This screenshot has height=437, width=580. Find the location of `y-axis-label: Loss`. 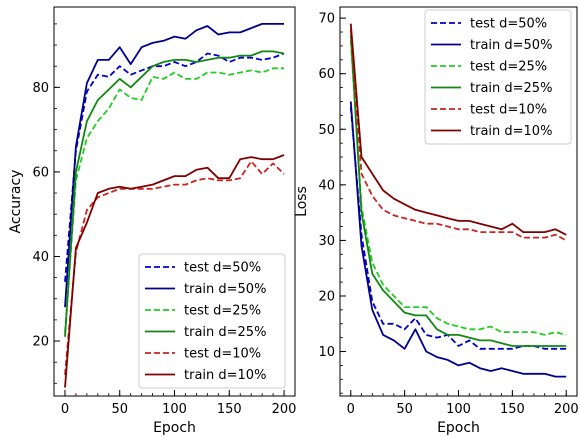

y-axis-label: Loss is located at coordinates (302, 201).